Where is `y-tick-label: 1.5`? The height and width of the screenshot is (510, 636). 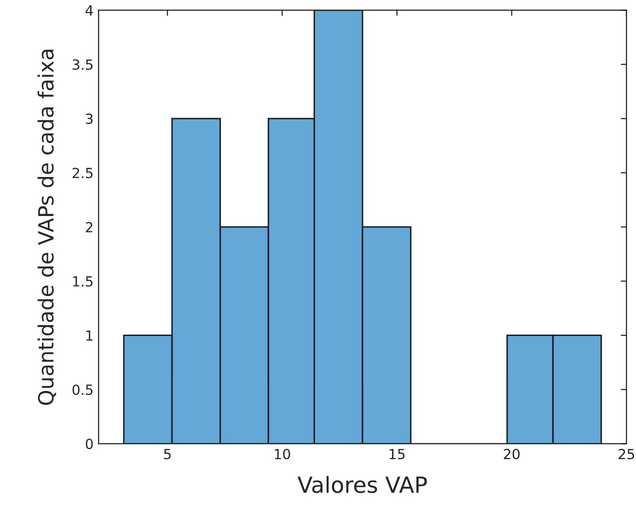
y-tick-label: 1.5 is located at coordinates (83, 281).